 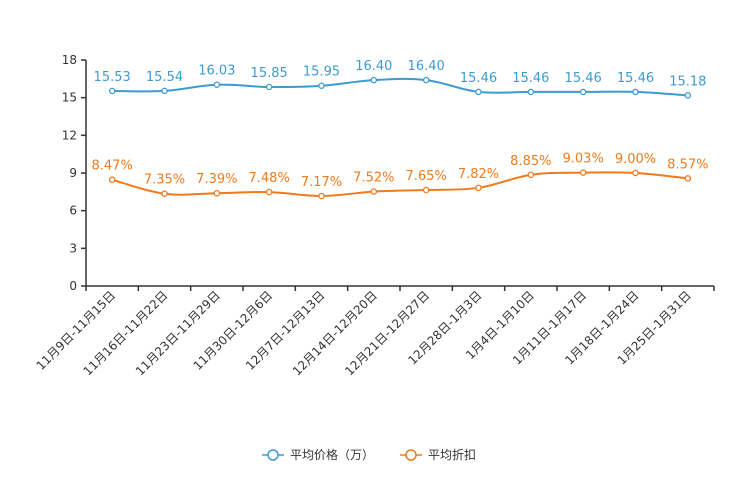 I want to click on legend-label: 平均折扣, so click(x=452, y=454).